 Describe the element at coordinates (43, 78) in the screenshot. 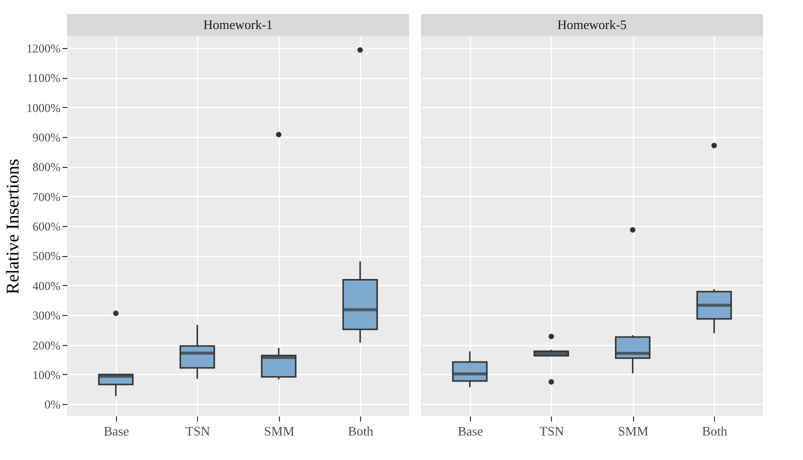

I see `y-tick-label: 1100%` at that location.